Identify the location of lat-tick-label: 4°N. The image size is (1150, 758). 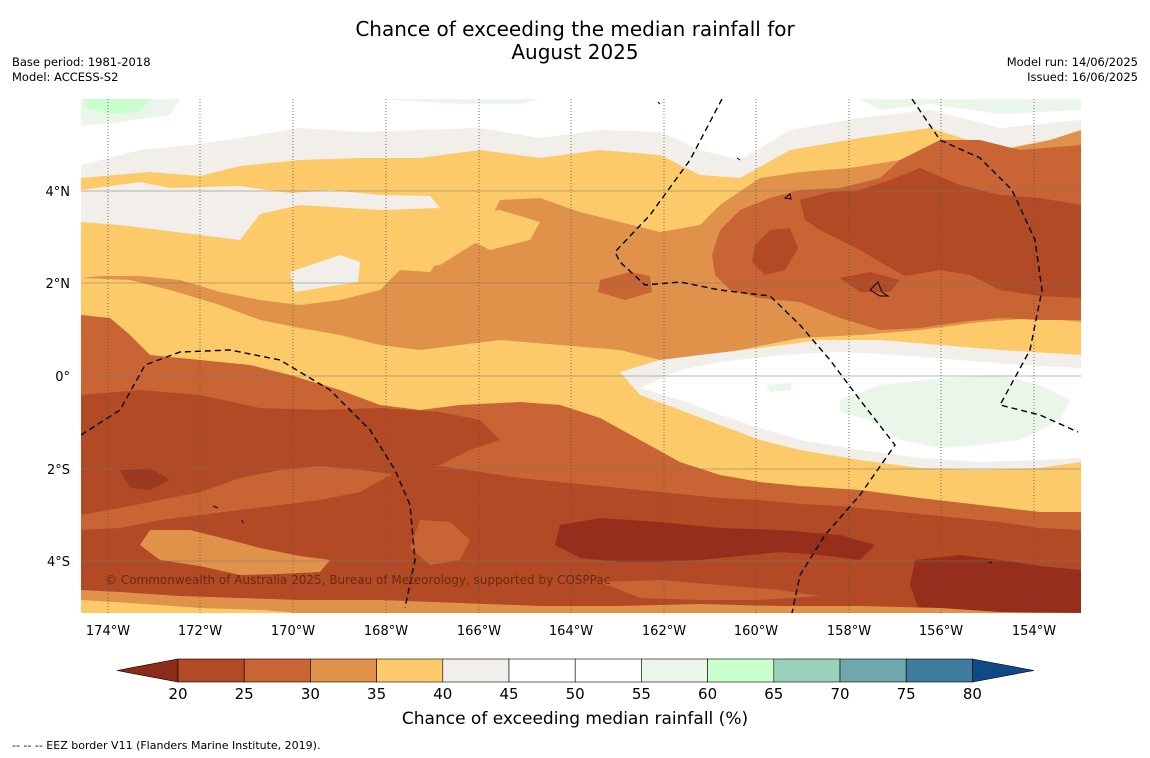
(58, 192).